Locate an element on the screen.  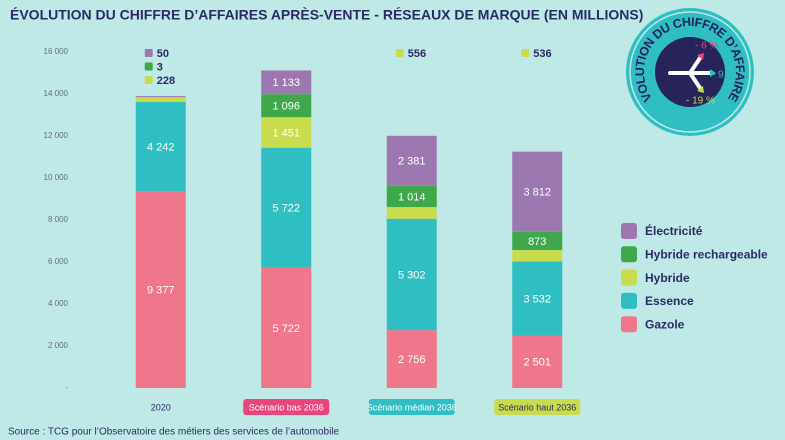
y-tick-label: 2 000 is located at coordinates (58, 345).